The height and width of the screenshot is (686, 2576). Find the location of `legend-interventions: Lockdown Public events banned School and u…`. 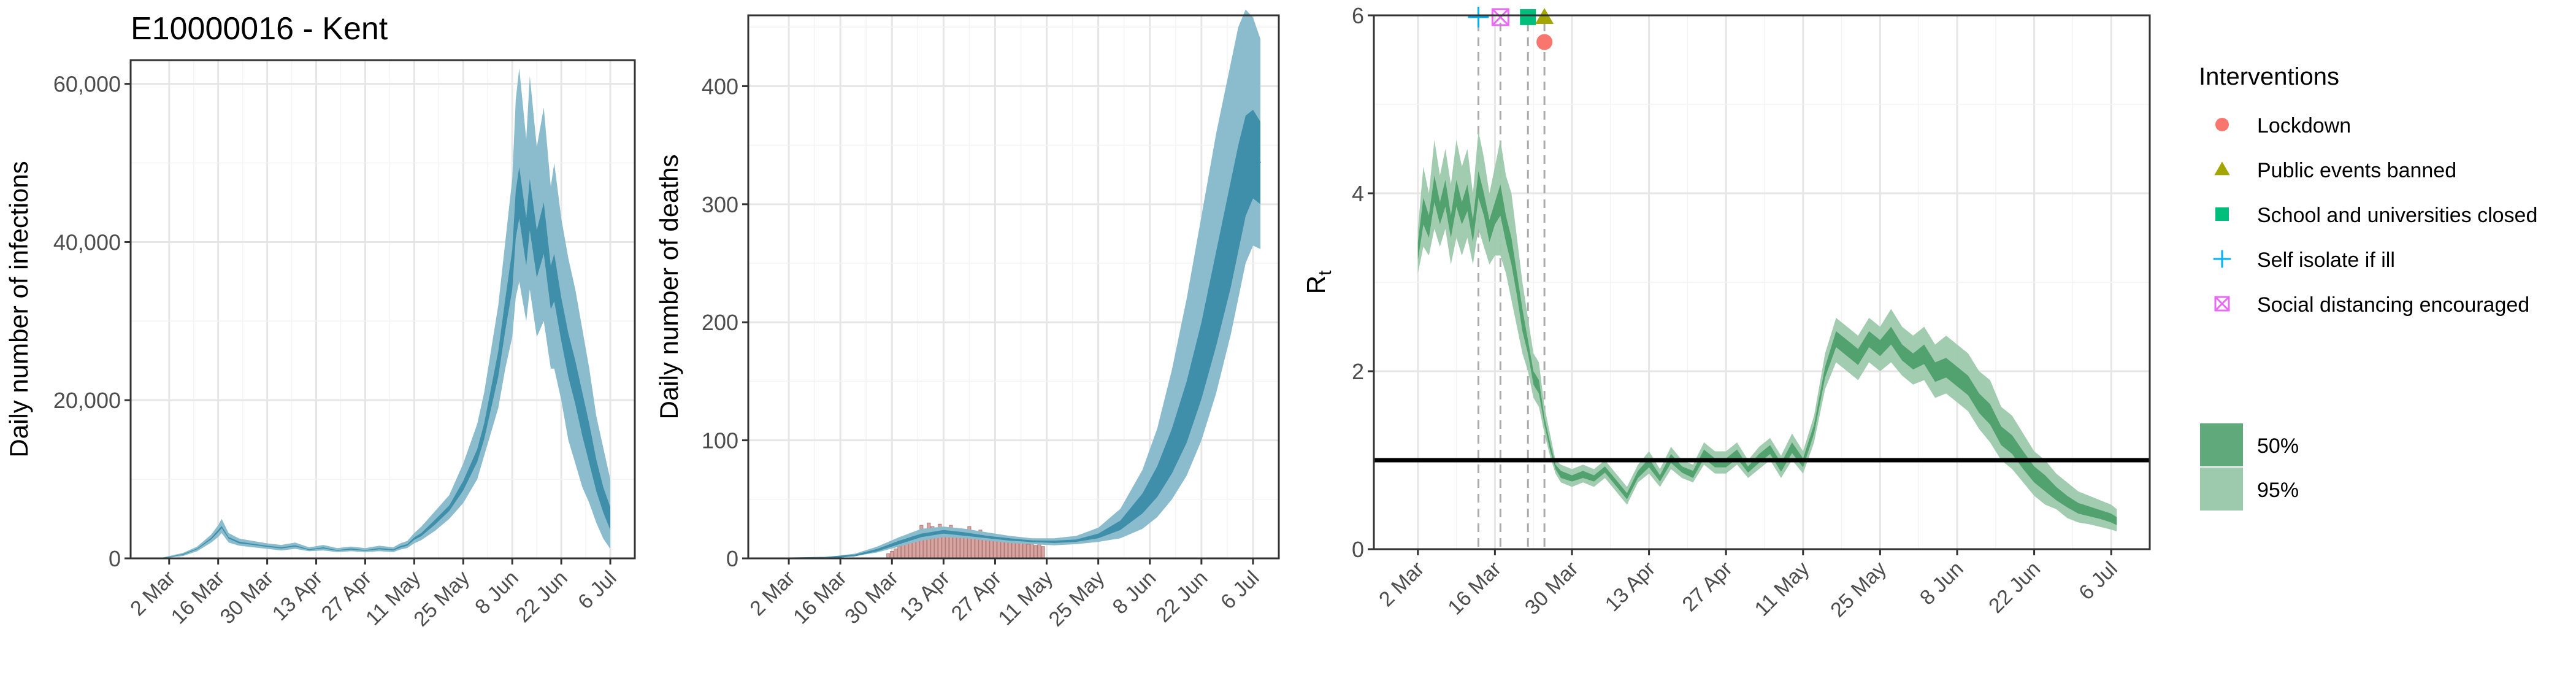

legend-interventions: Lockdown Public events banned School and u… is located at coordinates (2375, 215).